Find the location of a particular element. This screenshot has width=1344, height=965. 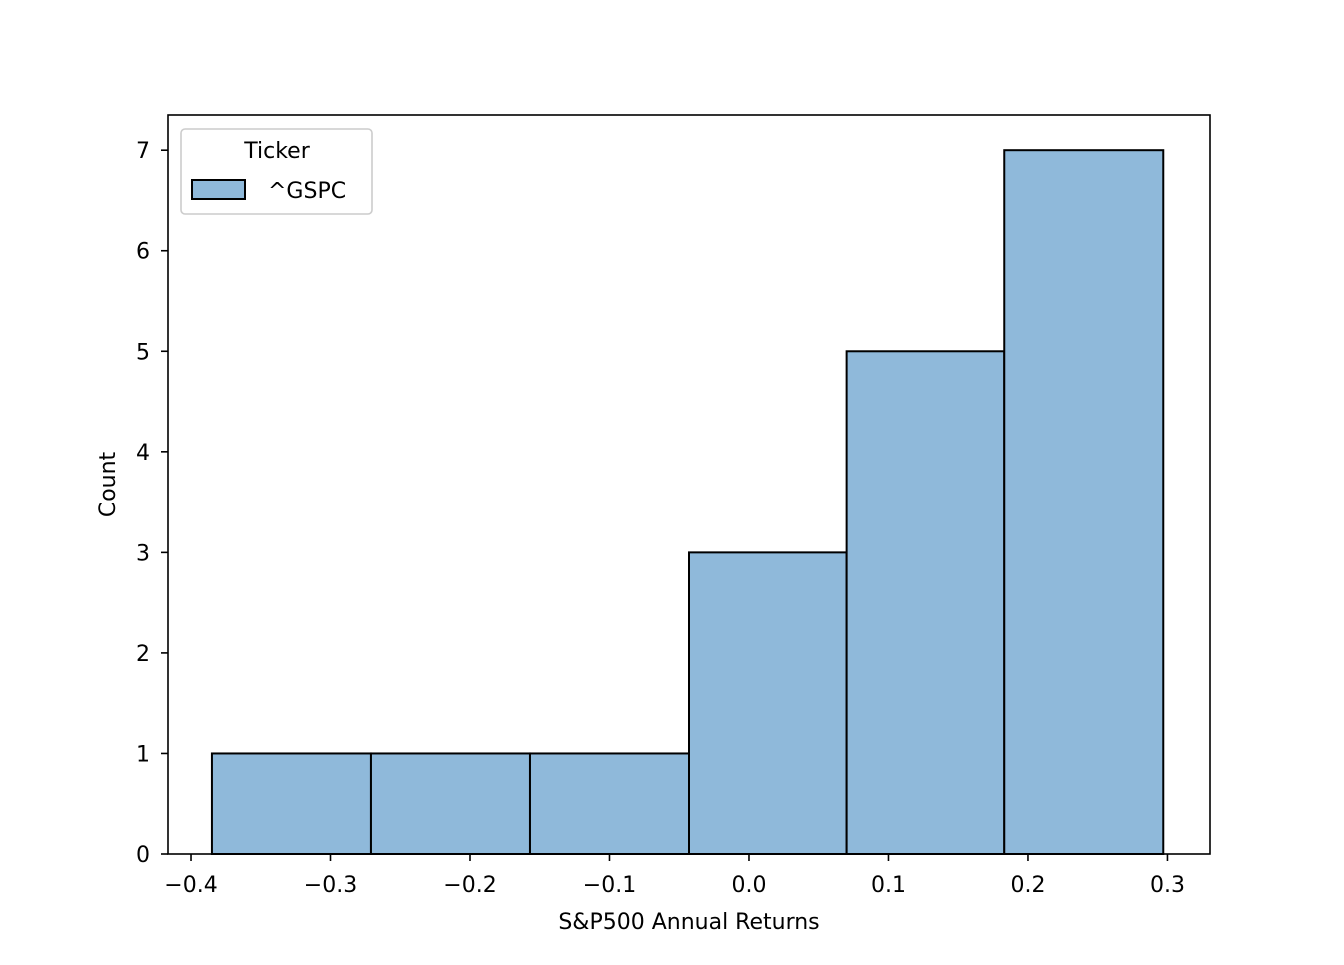

y-axis-label: Count is located at coordinates (108, 484).